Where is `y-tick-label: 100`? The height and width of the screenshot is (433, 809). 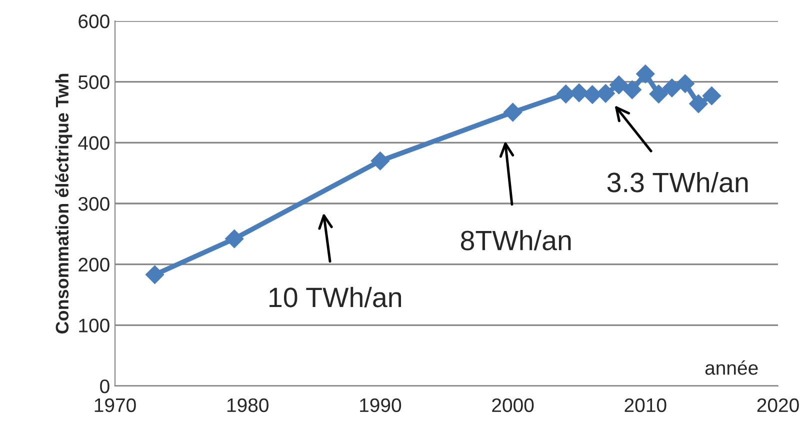 y-tick-label: 100 is located at coordinates (94, 325).